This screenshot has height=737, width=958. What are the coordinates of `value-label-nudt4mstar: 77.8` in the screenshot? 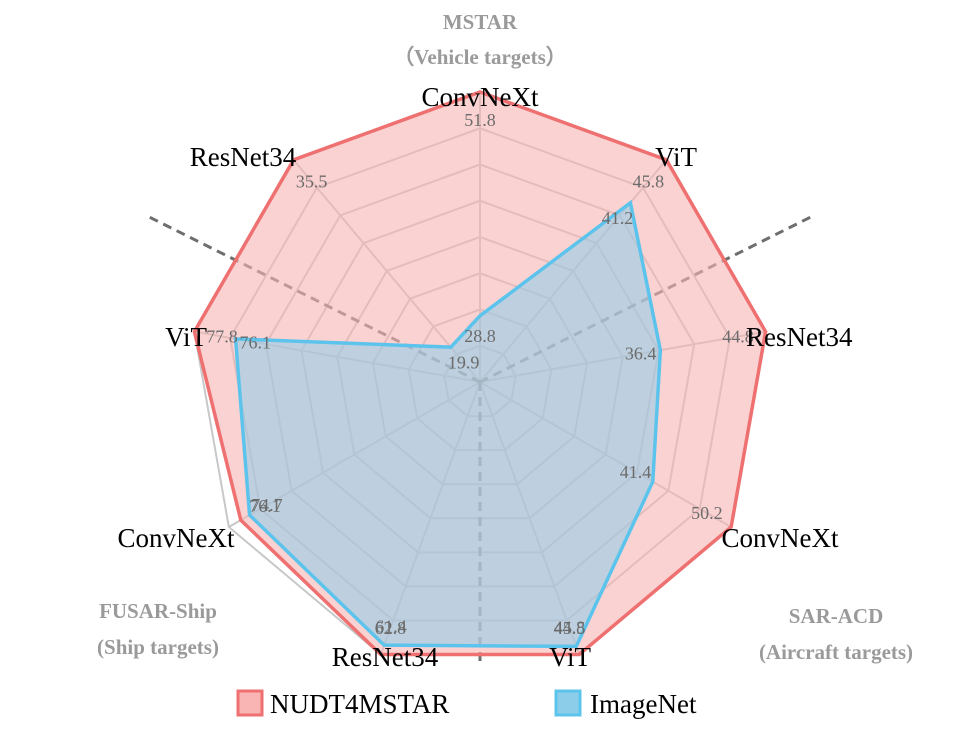 It's located at (222, 337).